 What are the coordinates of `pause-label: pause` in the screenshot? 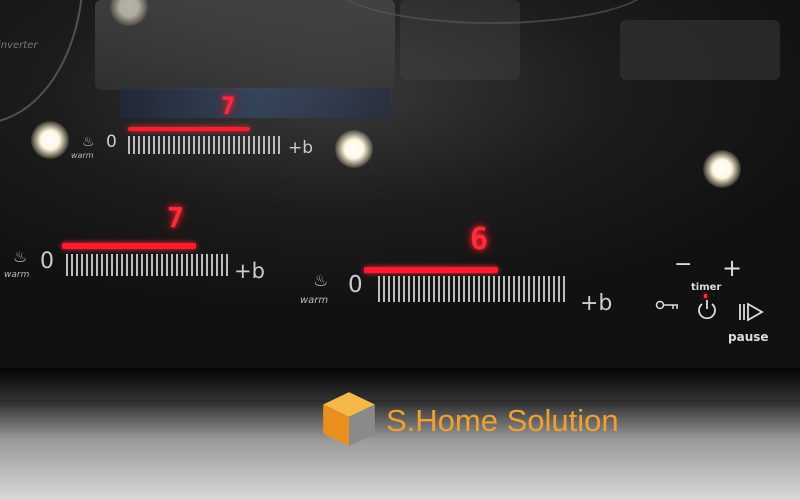 It's located at (748, 337).